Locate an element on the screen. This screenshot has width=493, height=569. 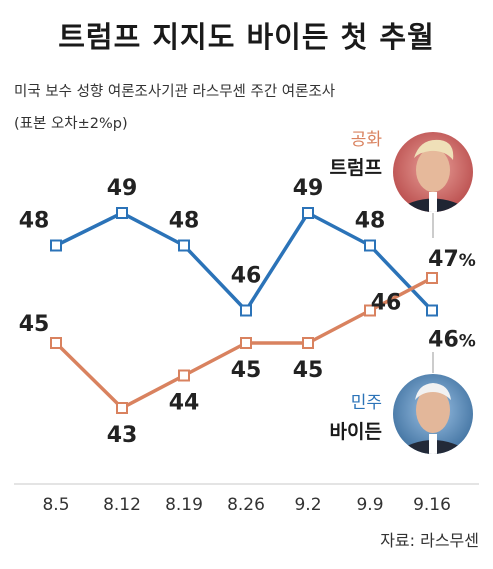
source-label: 자료: 라스무센 is located at coordinates (429, 540).